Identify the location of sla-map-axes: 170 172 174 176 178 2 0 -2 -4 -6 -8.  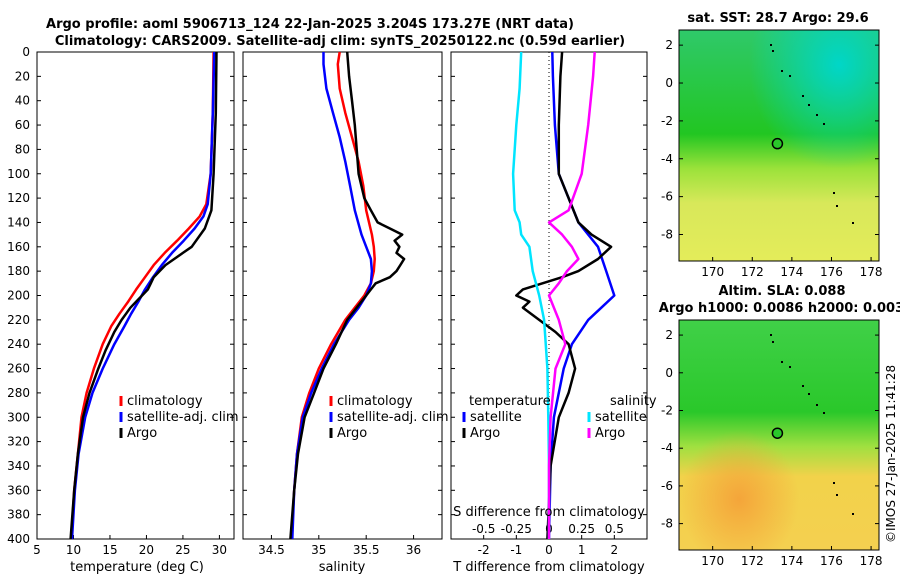
(772, 448).